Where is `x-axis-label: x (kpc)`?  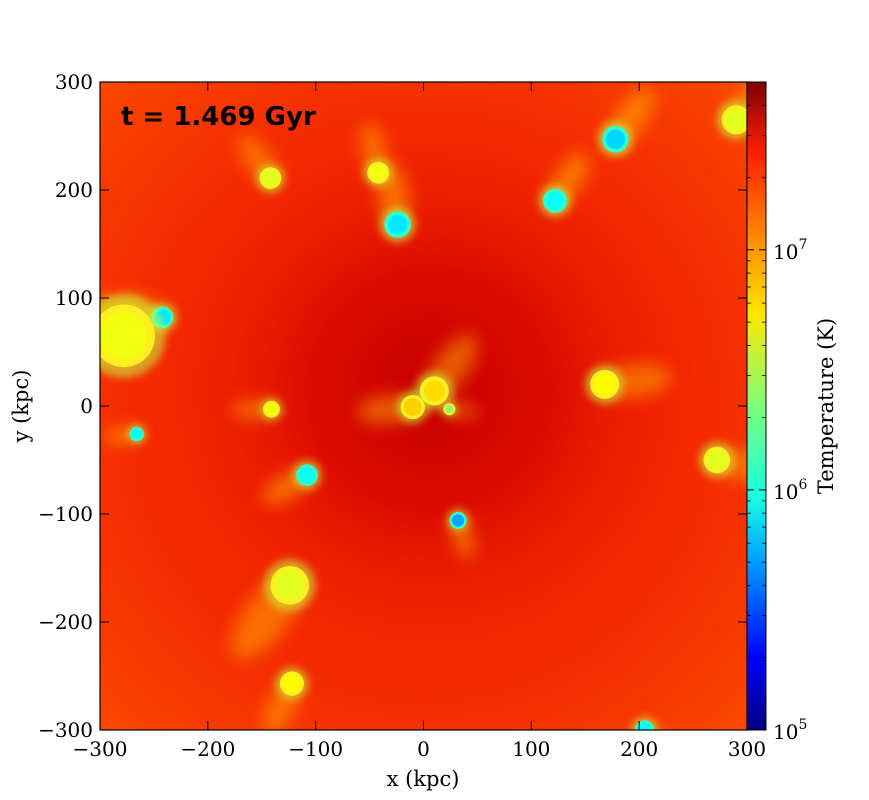
x-axis-label: x (kpc) is located at coordinates (423, 779).